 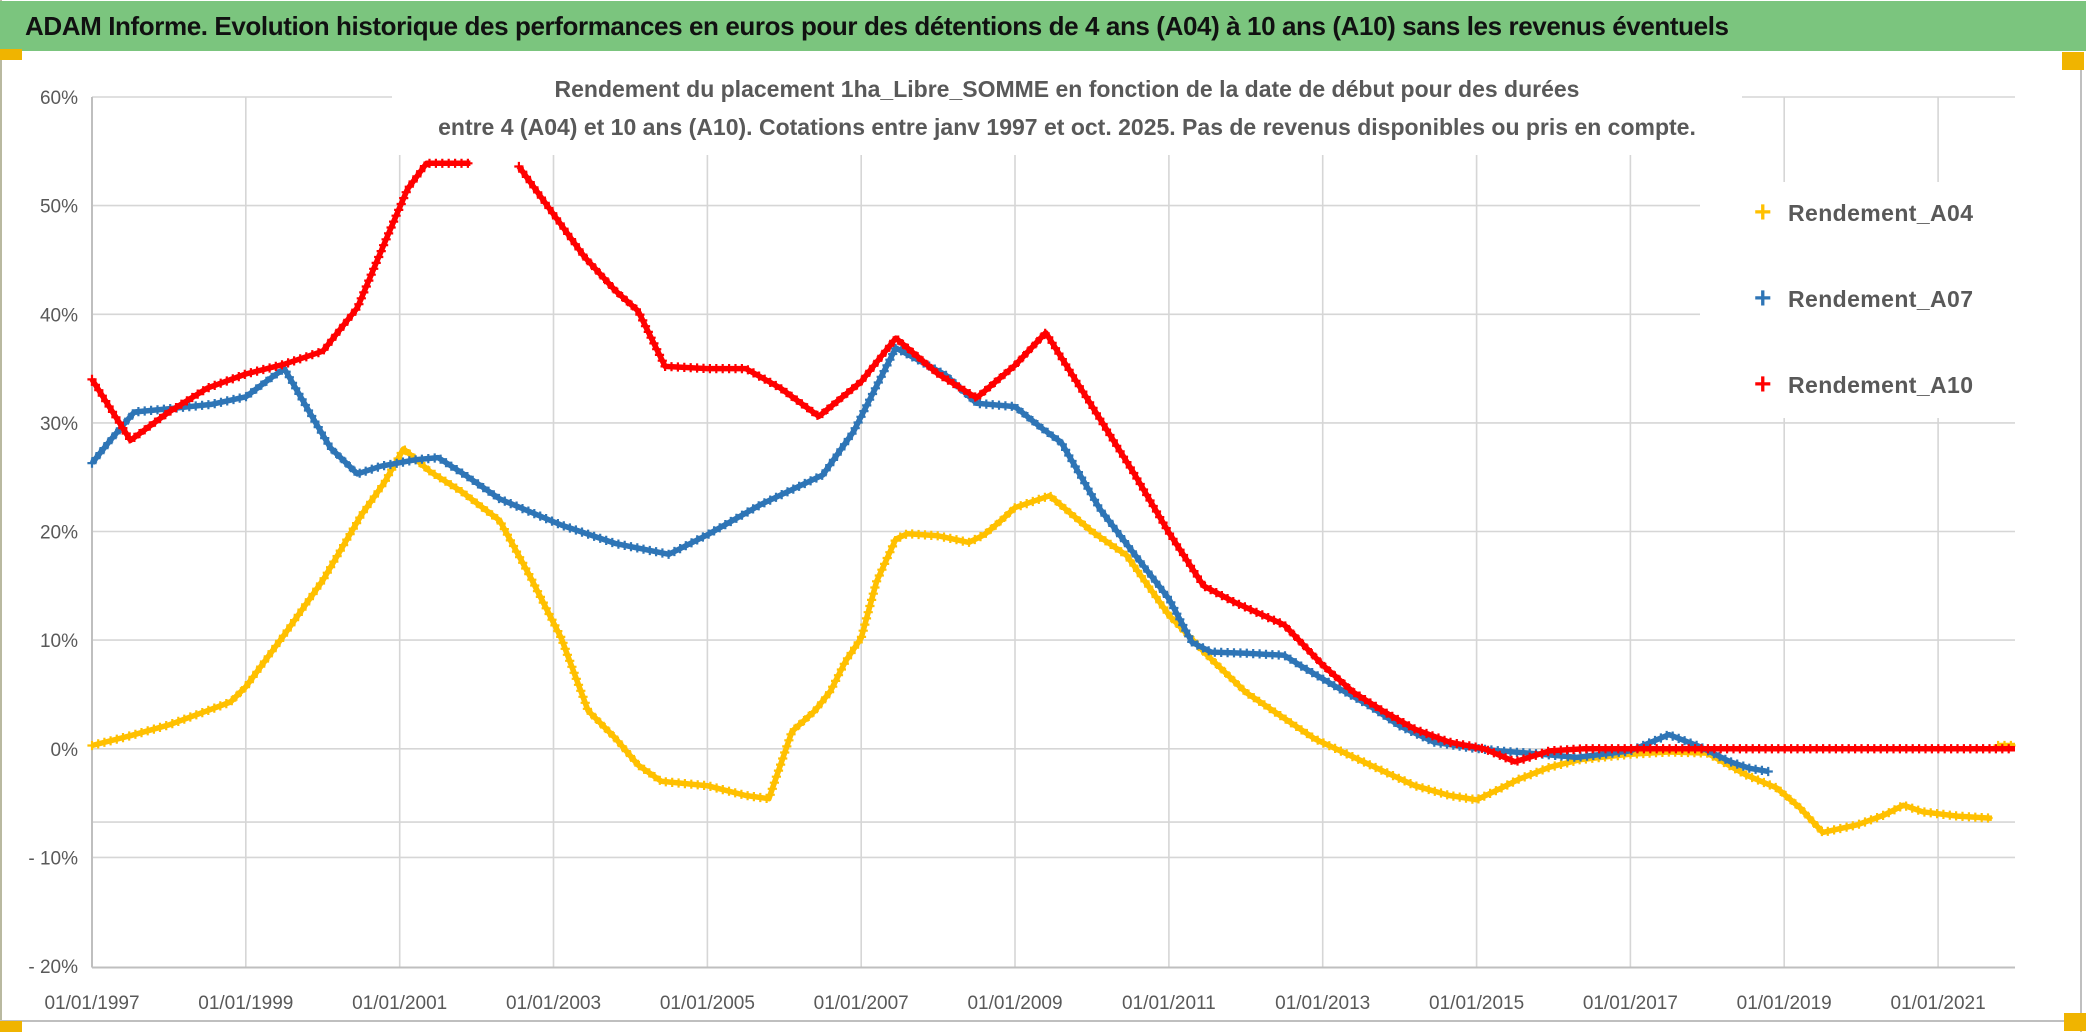 What do you see at coordinates (53, 858) in the screenshot?
I see `y-axis-label: - 10%` at bounding box center [53, 858].